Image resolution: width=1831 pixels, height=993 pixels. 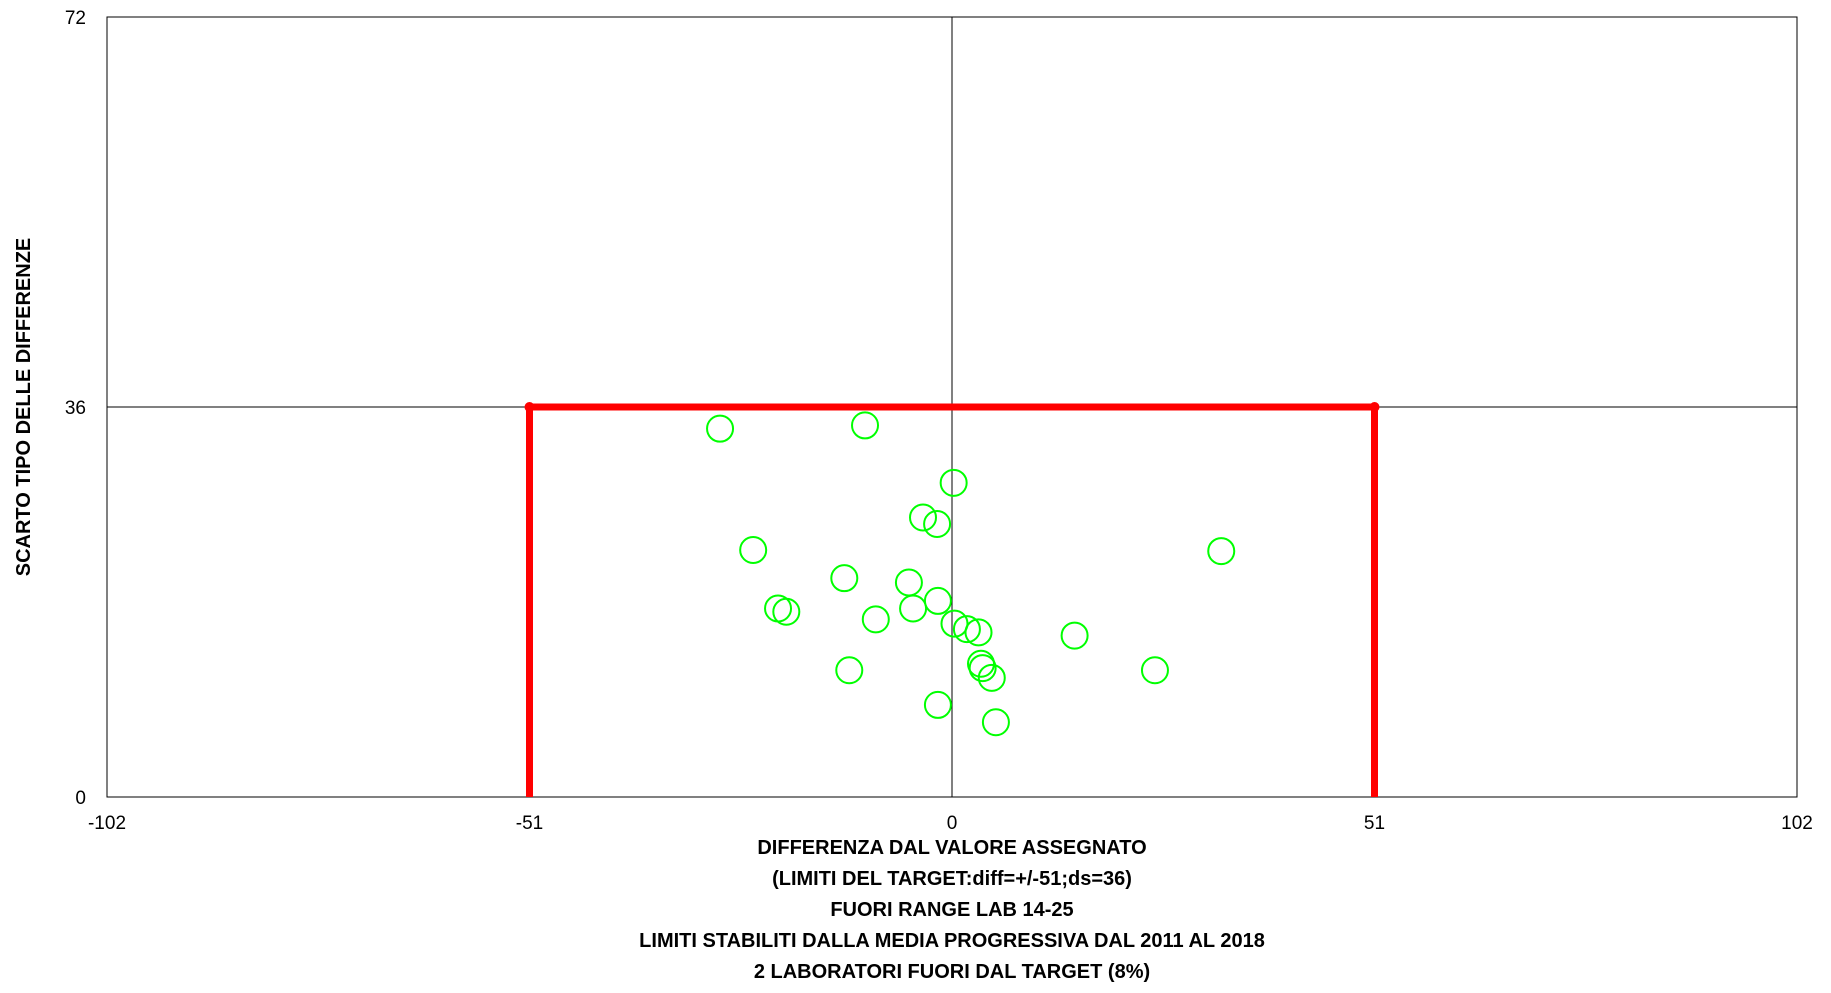 What do you see at coordinates (529, 823) in the screenshot?
I see `x-tick-label: -51` at bounding box center [529, 823].